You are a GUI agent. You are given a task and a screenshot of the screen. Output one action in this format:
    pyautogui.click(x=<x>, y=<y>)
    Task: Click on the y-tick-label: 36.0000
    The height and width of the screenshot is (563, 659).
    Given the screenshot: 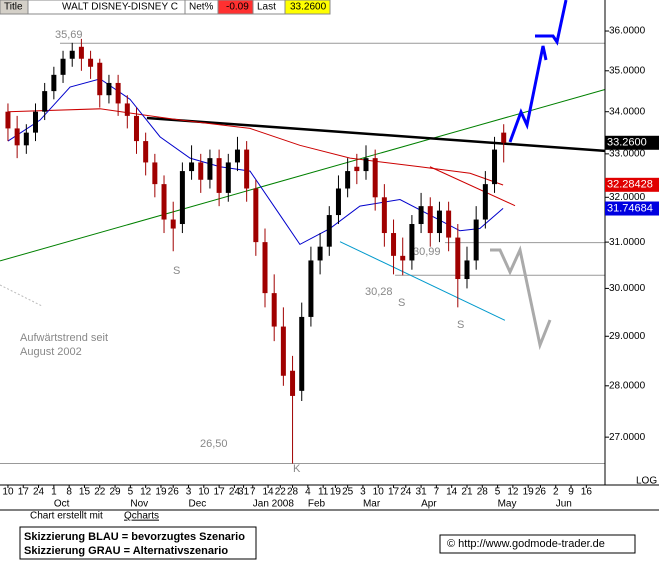 What is the action you would take?
    pyautogui.click(x=627, y=31)
    